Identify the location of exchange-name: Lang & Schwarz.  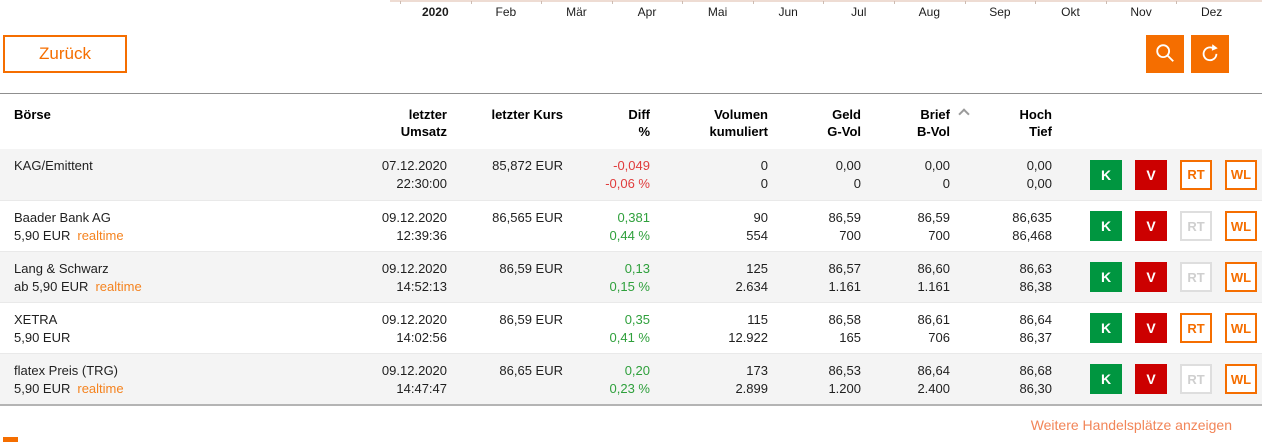
(61, 268).